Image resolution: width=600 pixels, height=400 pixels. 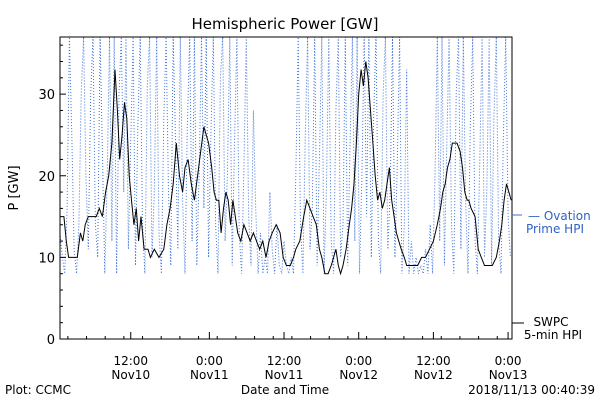 I want to click on y-tick-label: 30, so click(x=46, y=95).